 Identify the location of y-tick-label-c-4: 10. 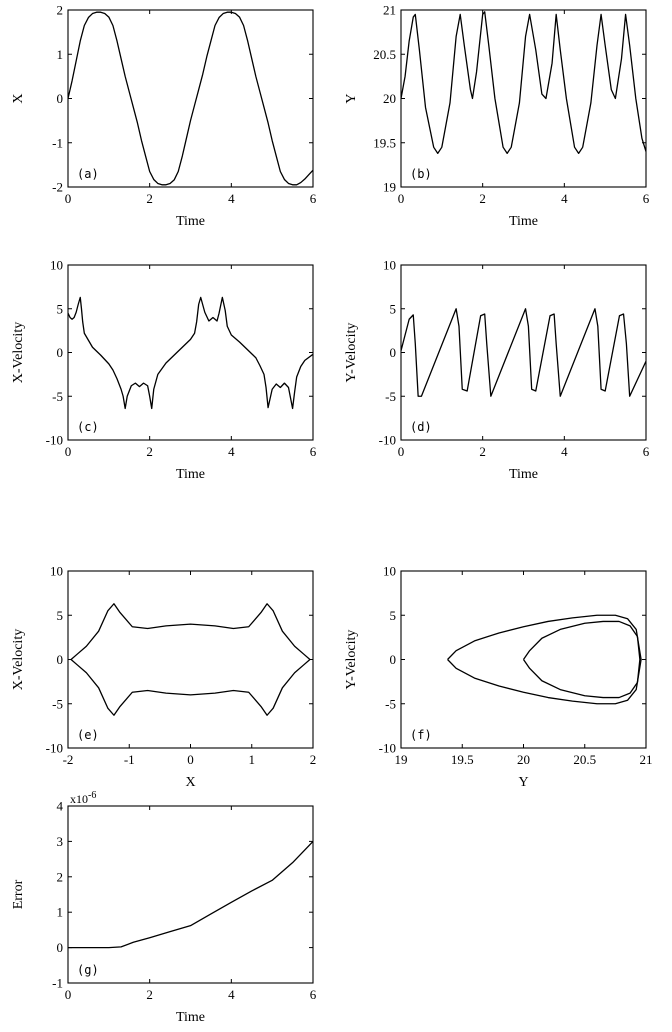
(56, 265).